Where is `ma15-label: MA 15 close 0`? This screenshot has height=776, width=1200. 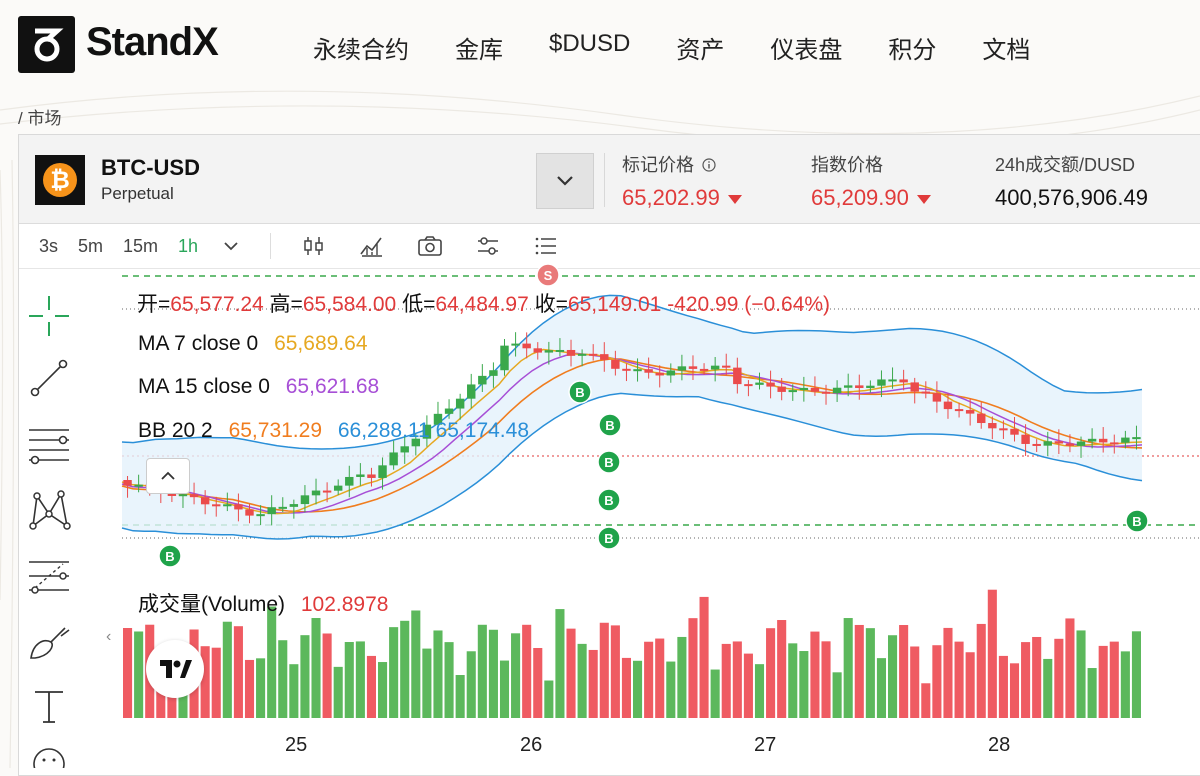 ma15-label: MA 15 close 0 is located at coordinates (204, 386).